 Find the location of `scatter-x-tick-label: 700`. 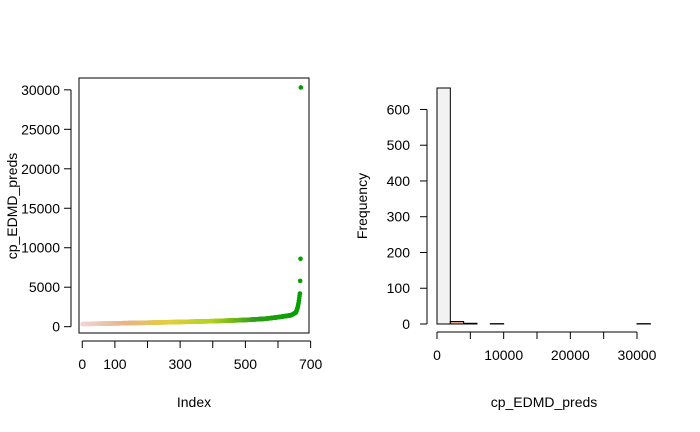

scatter-x-tick-label: 700 is located at coordinates (311, 364).